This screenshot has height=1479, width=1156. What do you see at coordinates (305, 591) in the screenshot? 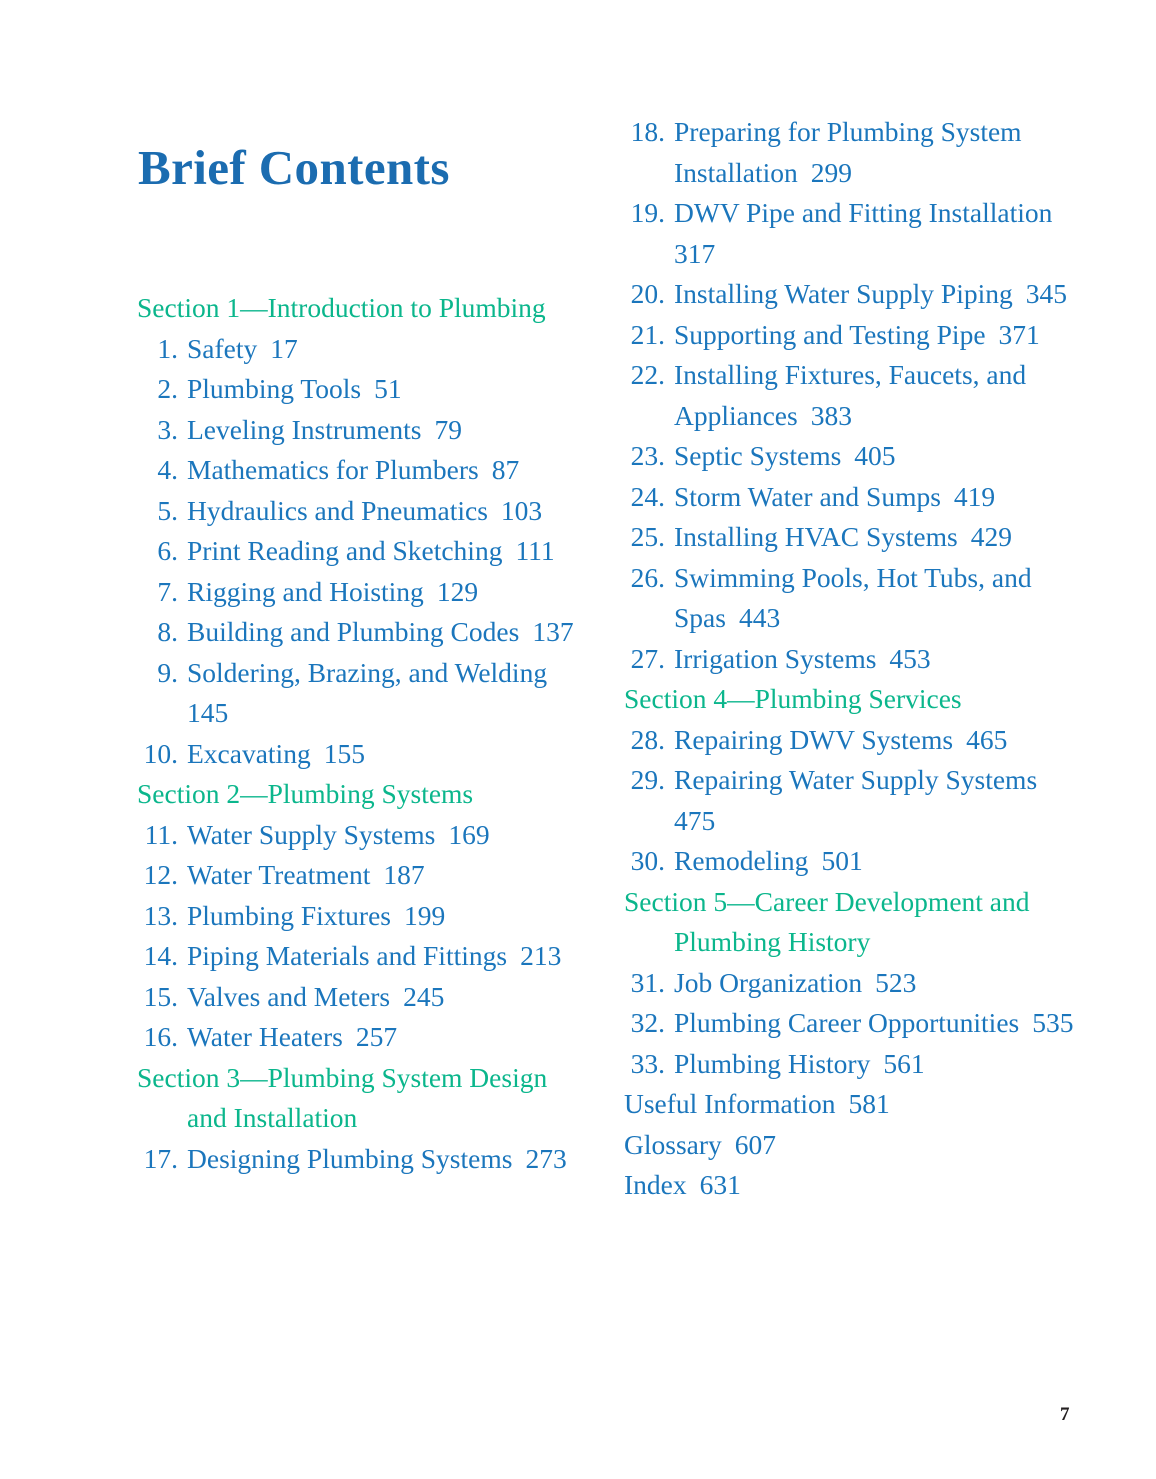
I see `chapter-entry-title: Rigging and Hoisting` at bounding box center [305, 591].